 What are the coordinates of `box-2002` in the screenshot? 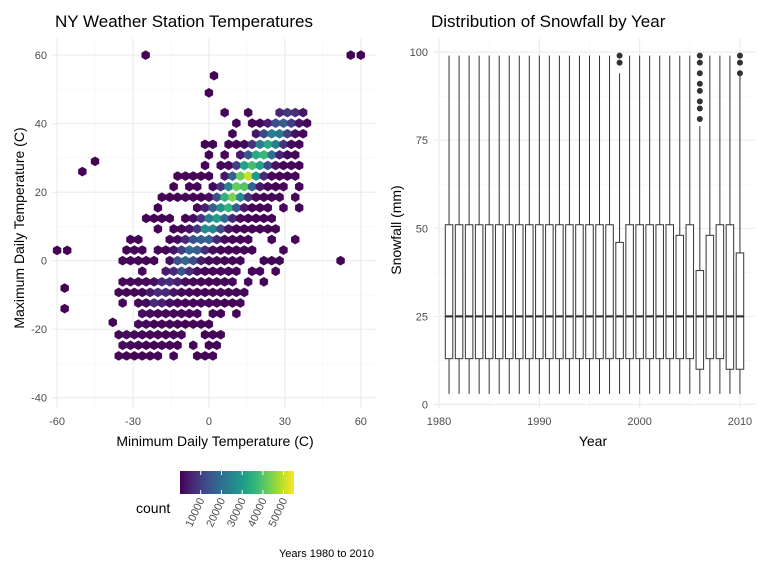 It's located at (659, 224).